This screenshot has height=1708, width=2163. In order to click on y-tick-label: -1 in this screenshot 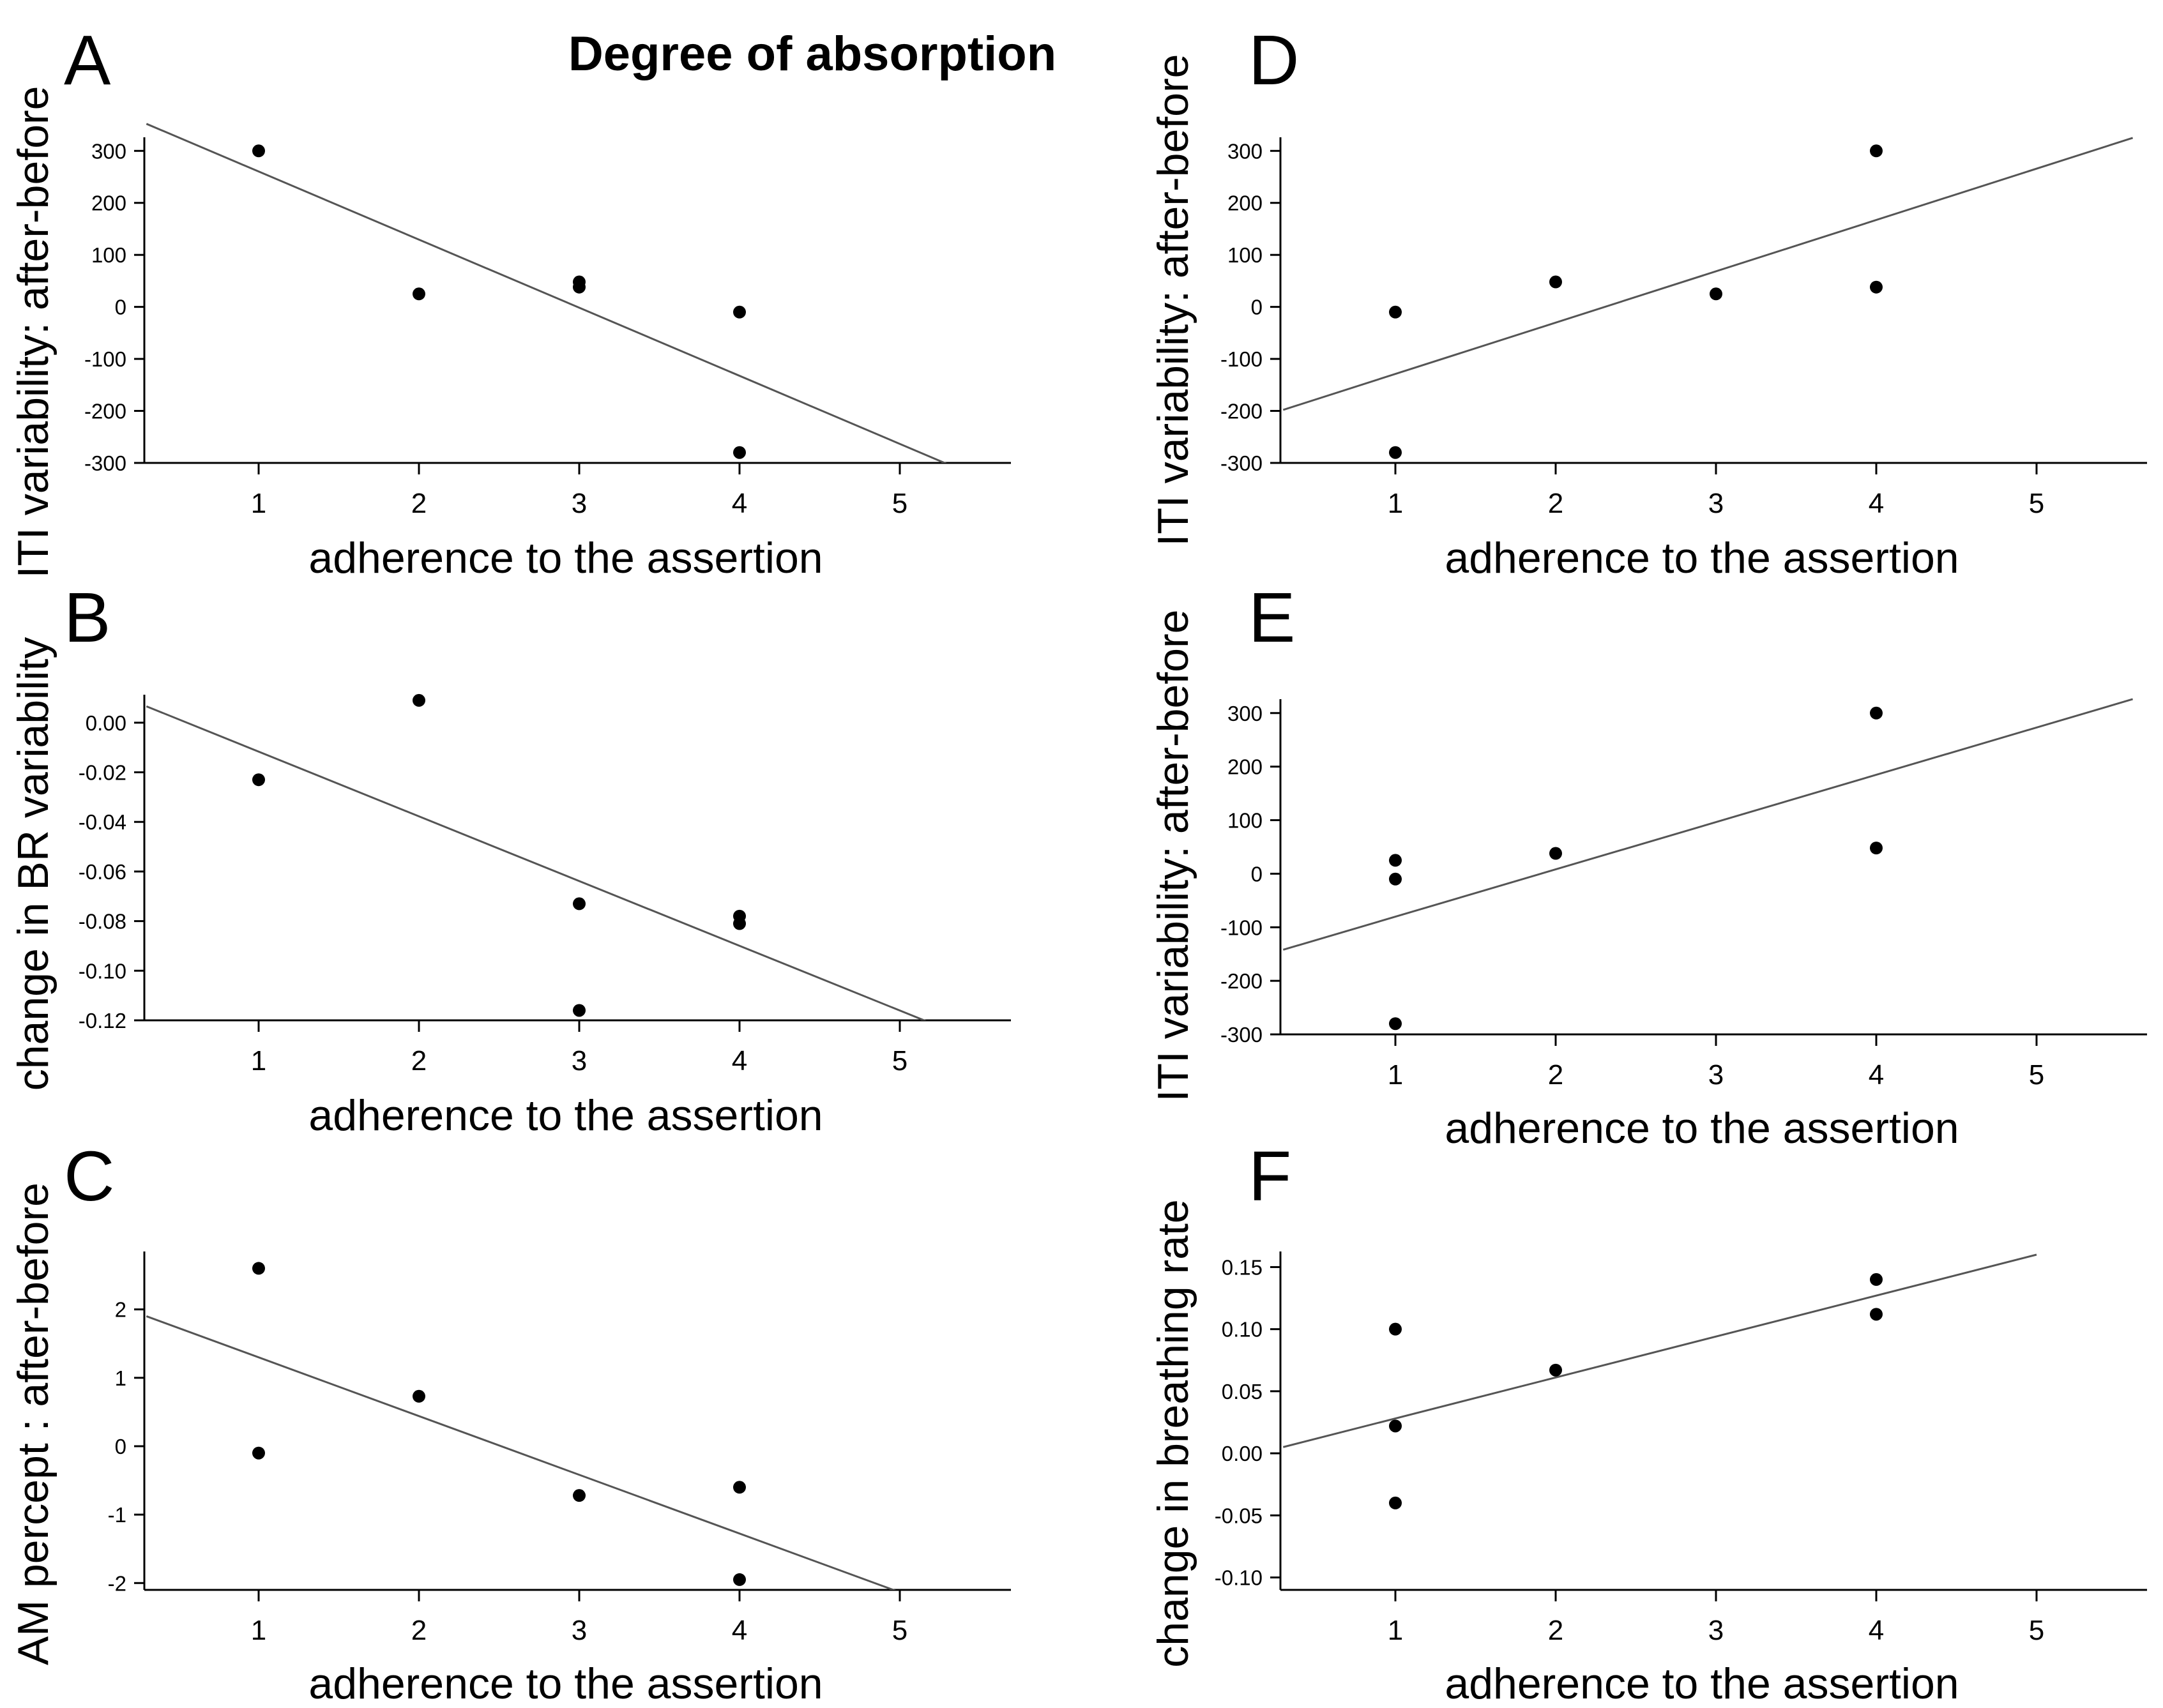, I will do `click(117, 1515)`.